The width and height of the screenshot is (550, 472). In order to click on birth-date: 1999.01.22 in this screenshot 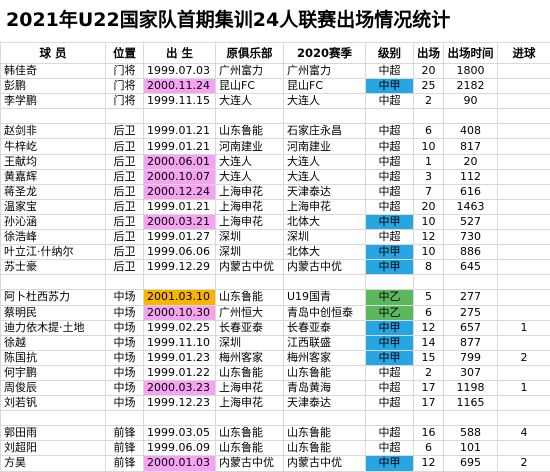, I will do `click(179, 372)`.